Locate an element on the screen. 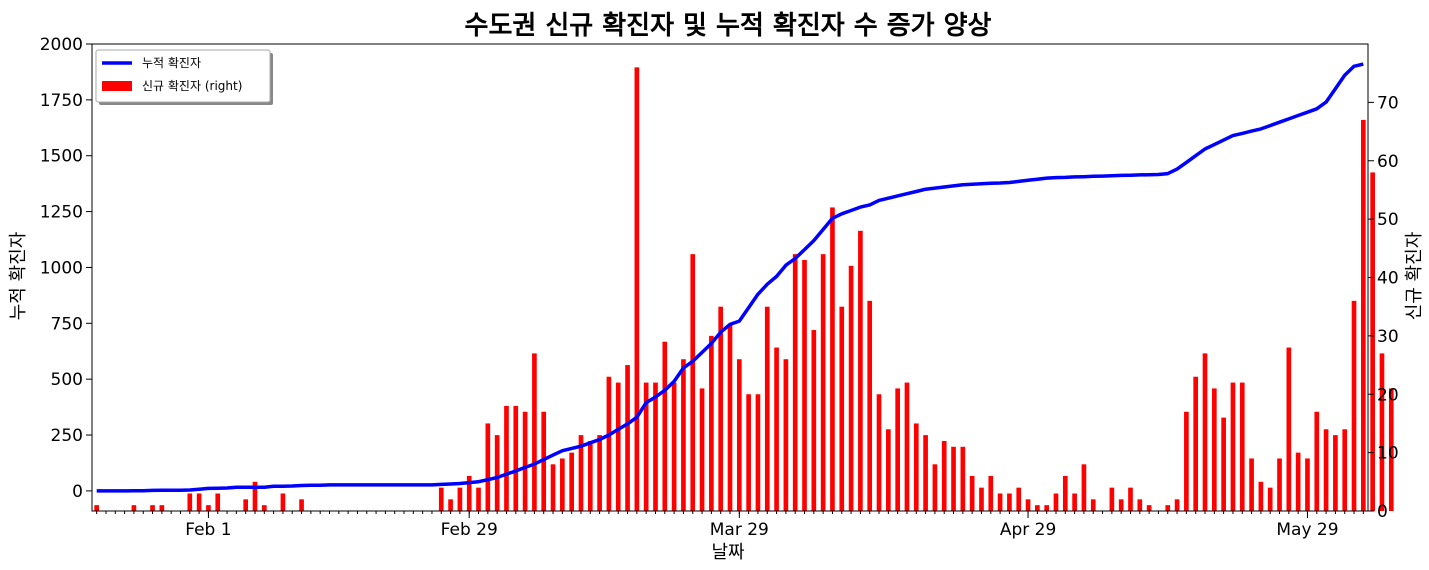 This screenshot has height=570, width=1429. y-left-tick-label: 500 is located at coordinates (67, 380).